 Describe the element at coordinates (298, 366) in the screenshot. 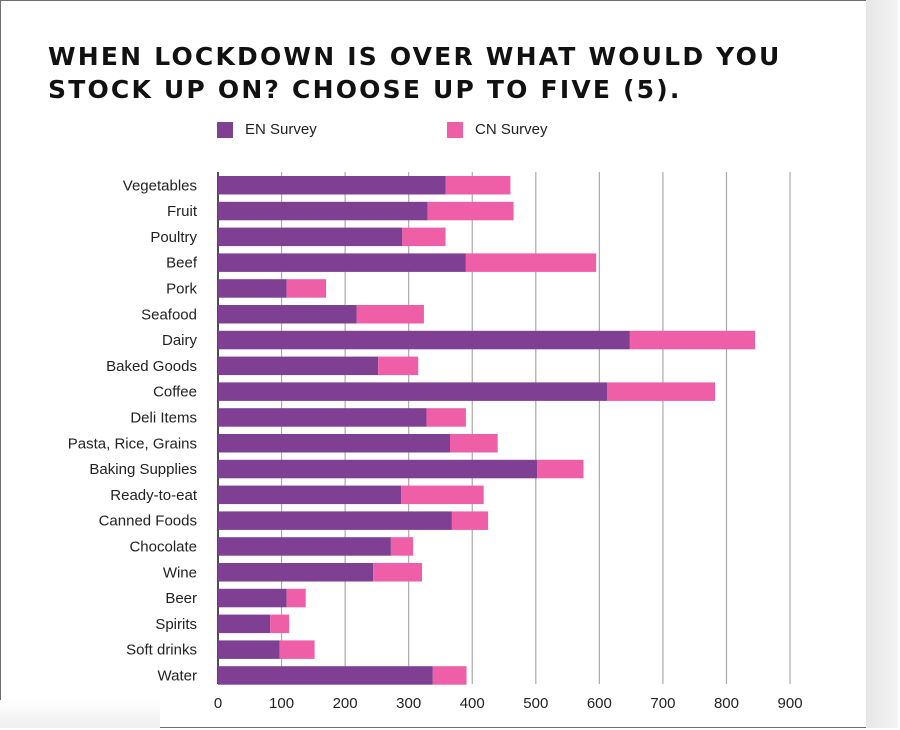

I see `bar-en-survey-baked-goods` at that location.